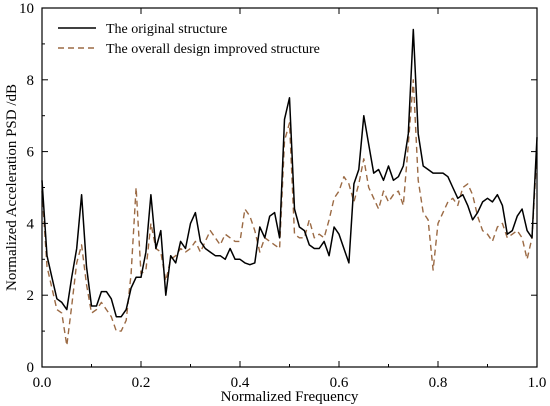 This screenshot has width=550, height=406. Describe the element at coordinates (290, 383) in the screenshot. I see `x-tick-labels: 0.0 0.2 0.4 0.6 0.8 1.0` at that location.